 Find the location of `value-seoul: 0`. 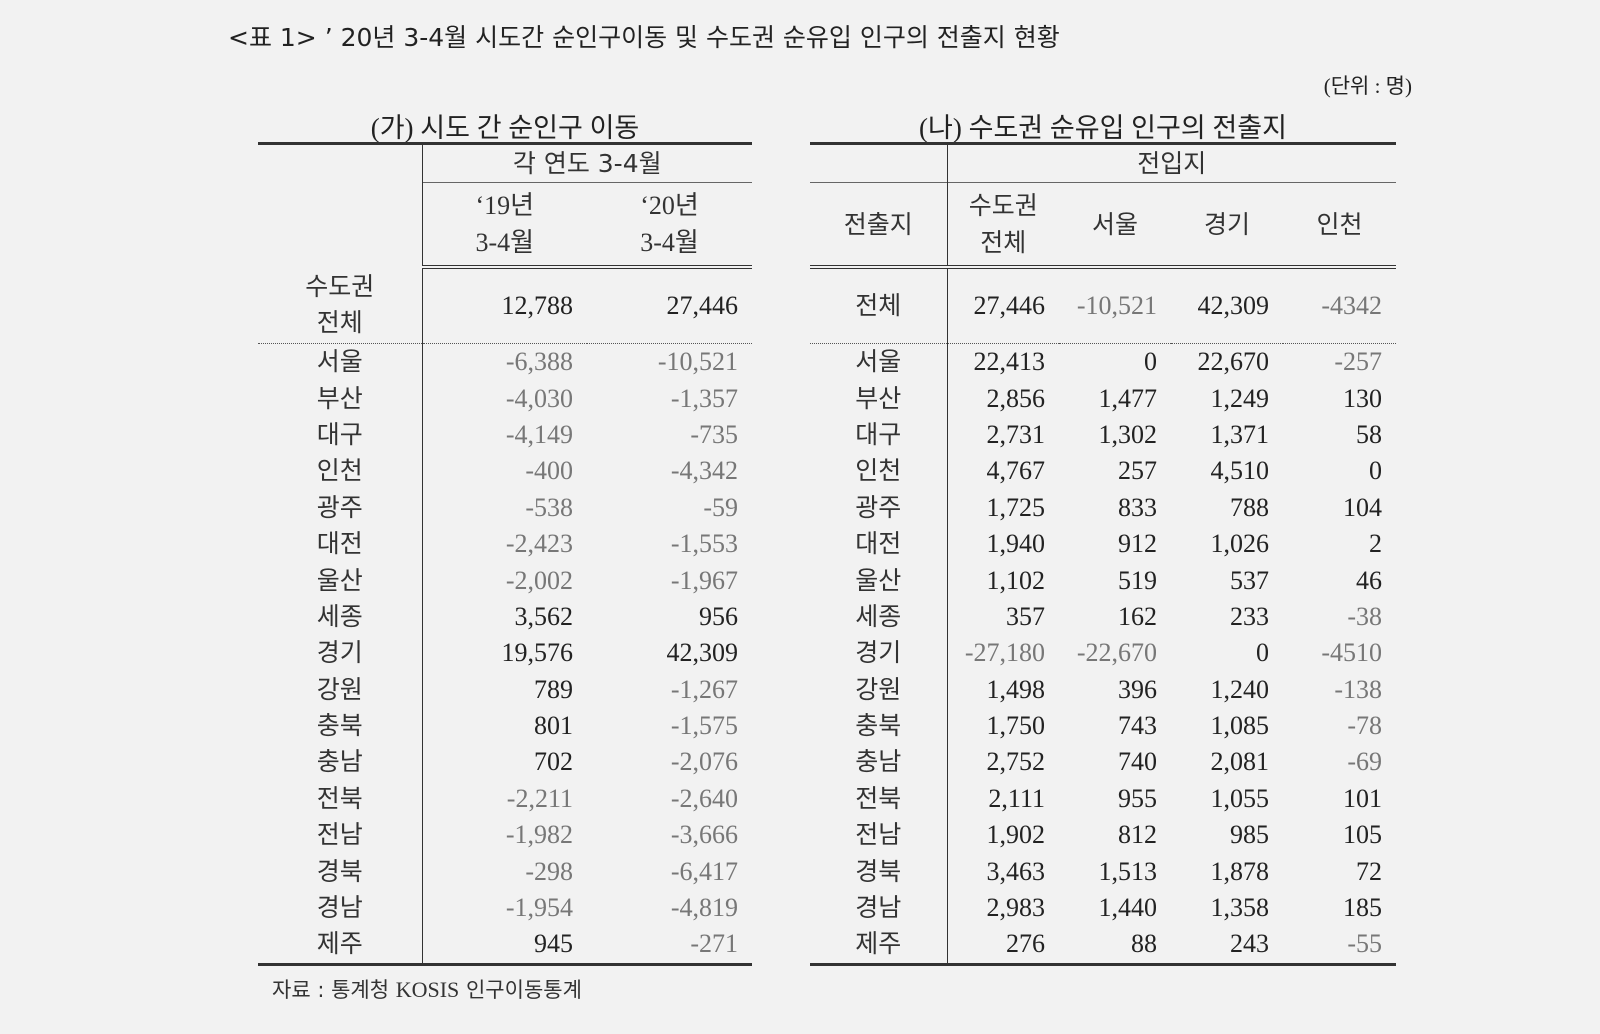

value-seoul: 0 is located at coordinates (1150, 362).